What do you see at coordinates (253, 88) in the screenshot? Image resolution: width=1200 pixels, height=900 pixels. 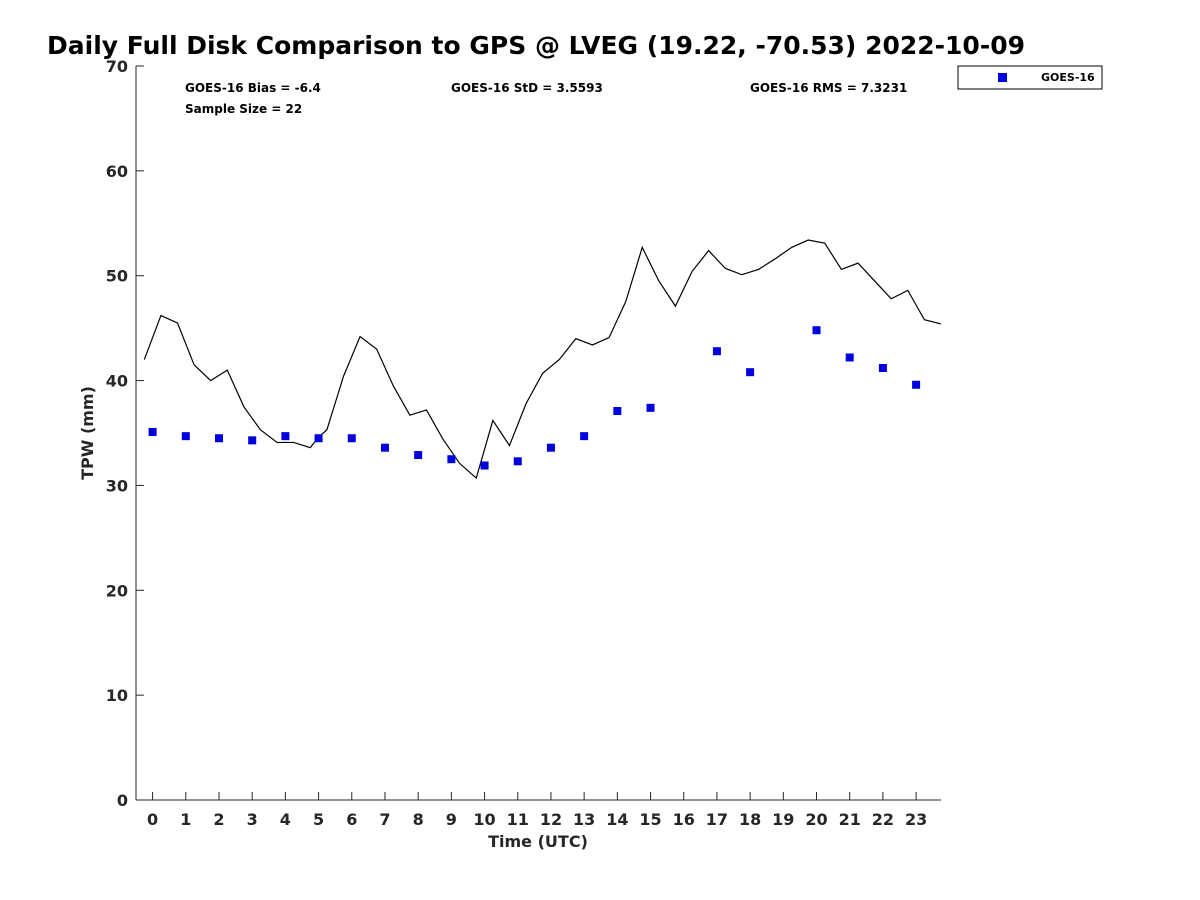 I see `bias-stat: GOES-16 Bias = -6.4` at bounding box center [253, 88].